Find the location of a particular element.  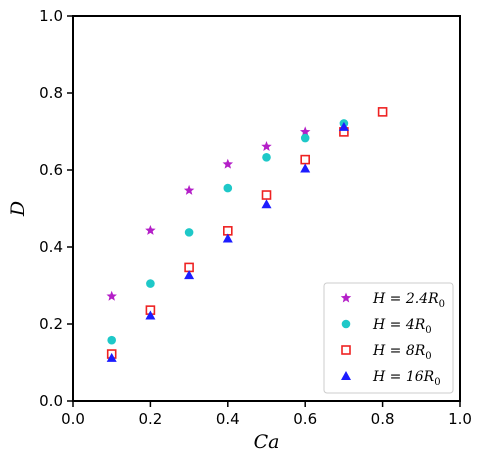

y-axis-label: D is located at coordinates (18, 209).